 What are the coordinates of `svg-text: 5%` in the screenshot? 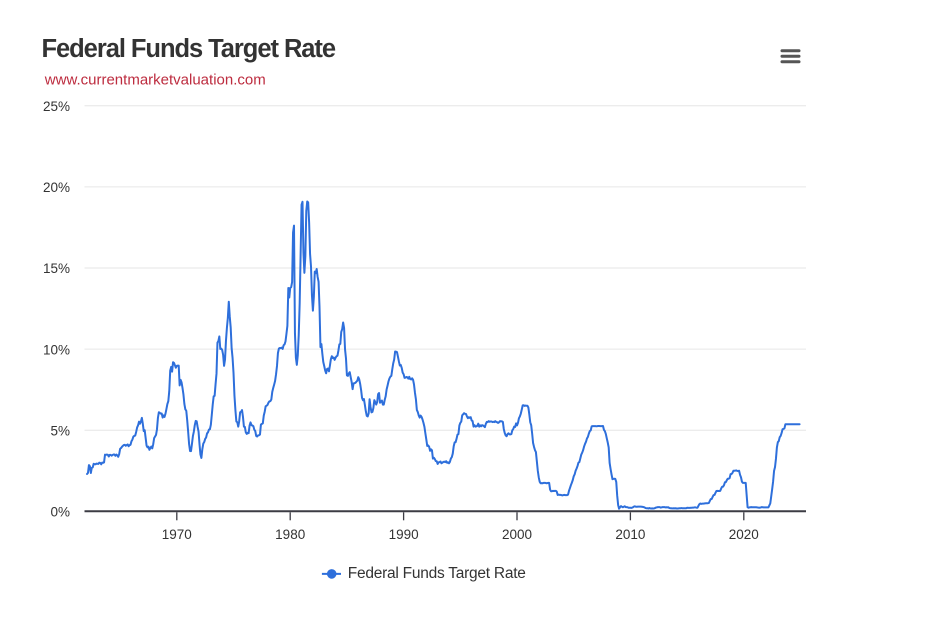 It's located at (60, 430).